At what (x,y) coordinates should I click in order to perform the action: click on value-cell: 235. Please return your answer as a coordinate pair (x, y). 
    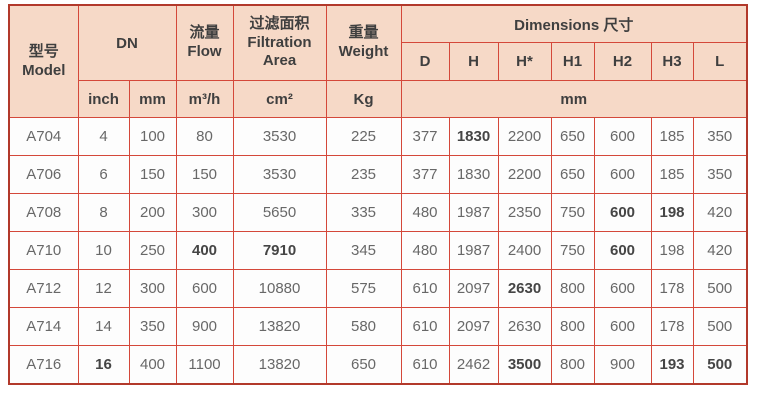
    Looking at the image, I should click on (363, 174).